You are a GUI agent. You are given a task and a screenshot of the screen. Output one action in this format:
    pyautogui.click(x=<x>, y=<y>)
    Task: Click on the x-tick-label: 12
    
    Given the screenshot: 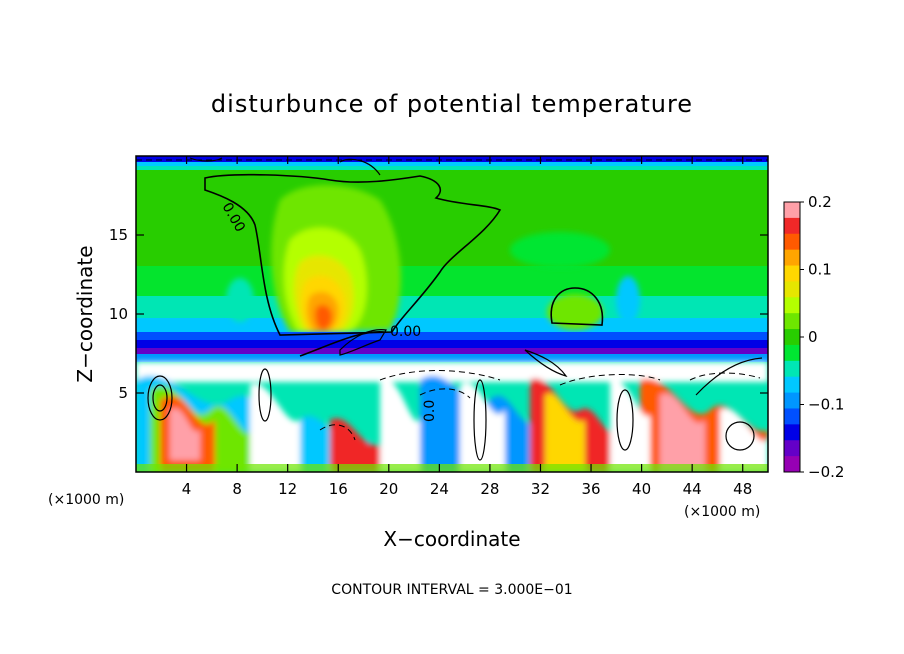 What is the action you would take?
    pyautogui.click(x=287, y=489)
    